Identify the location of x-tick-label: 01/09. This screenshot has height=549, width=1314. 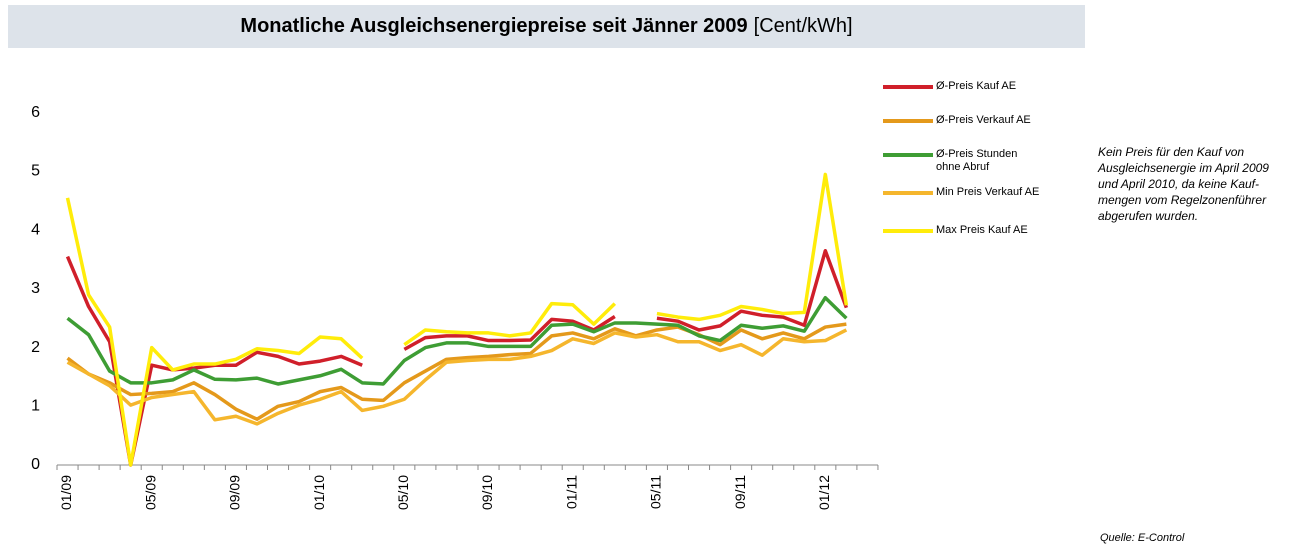
(66, 492).